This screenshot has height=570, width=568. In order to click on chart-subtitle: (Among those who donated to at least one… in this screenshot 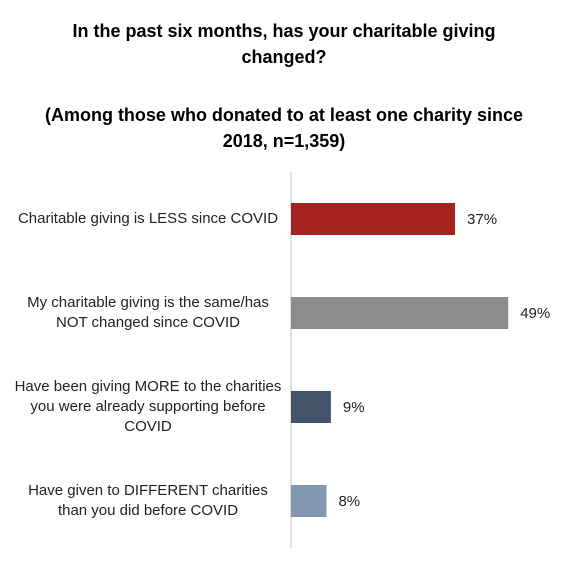, I will do `click(284, 128)`.